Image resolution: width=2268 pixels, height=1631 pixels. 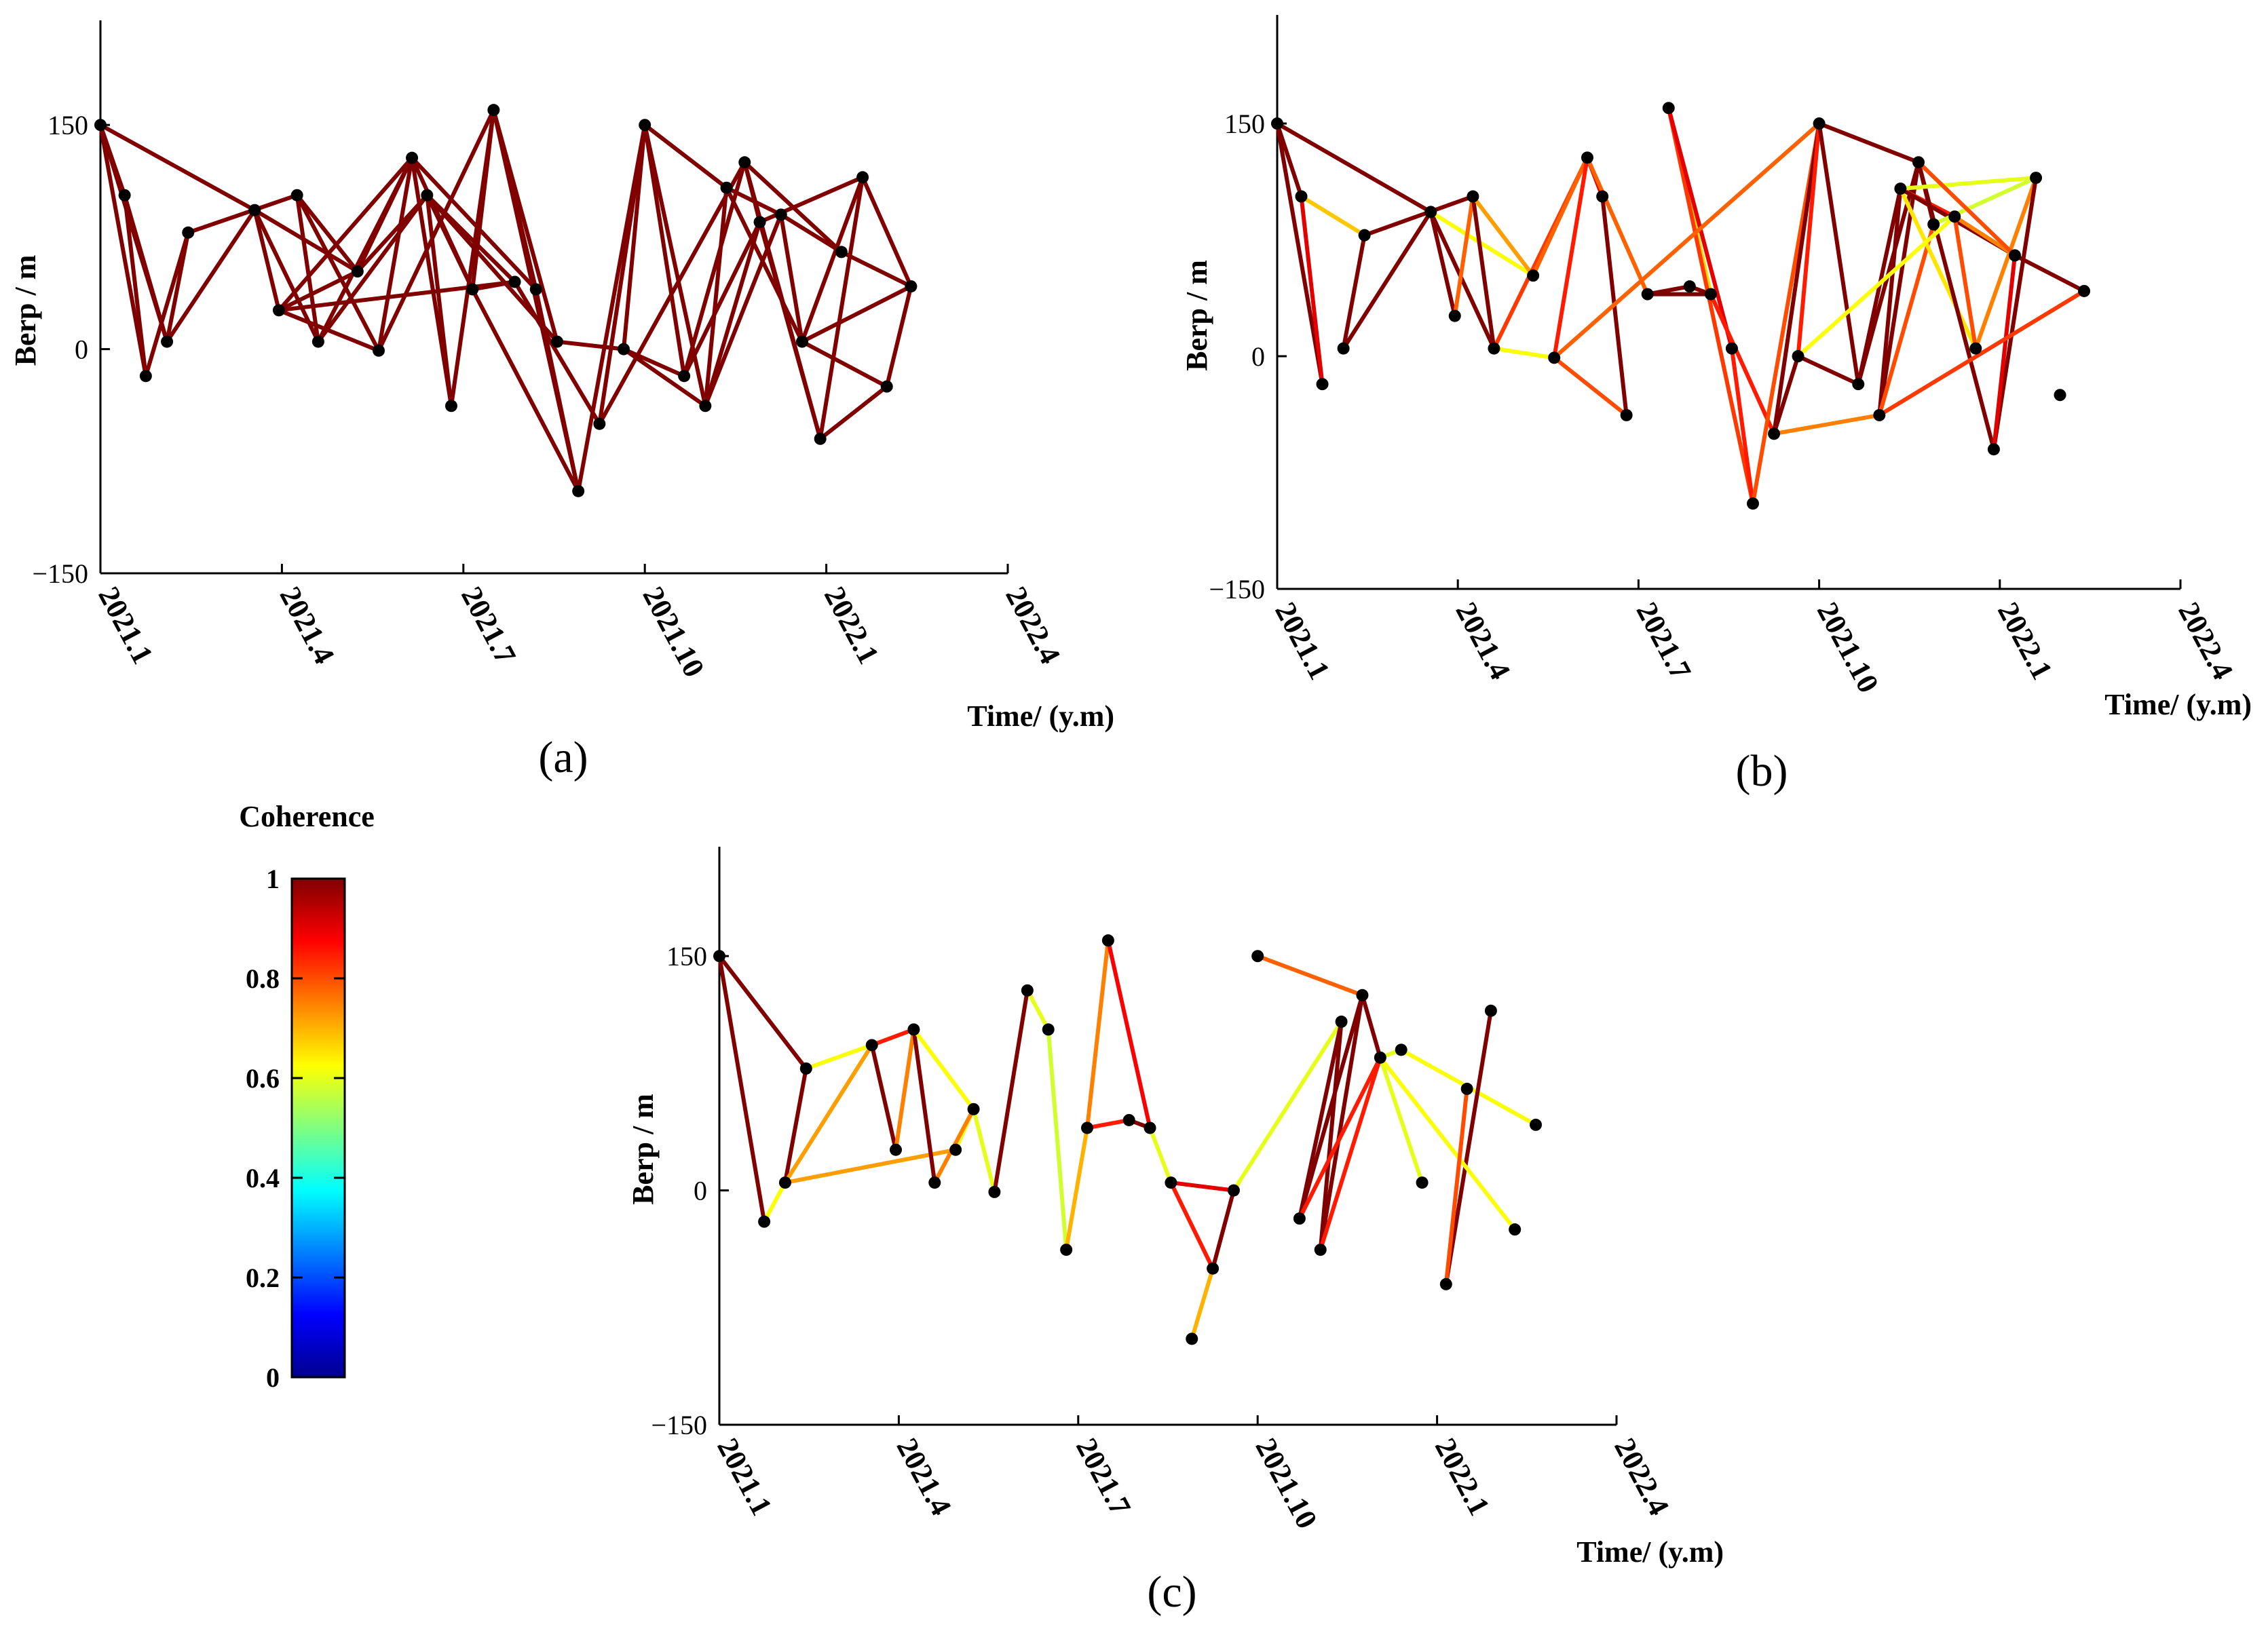 I want to click on y-axis-label: Berp / m, so click(x=643, y=1149).